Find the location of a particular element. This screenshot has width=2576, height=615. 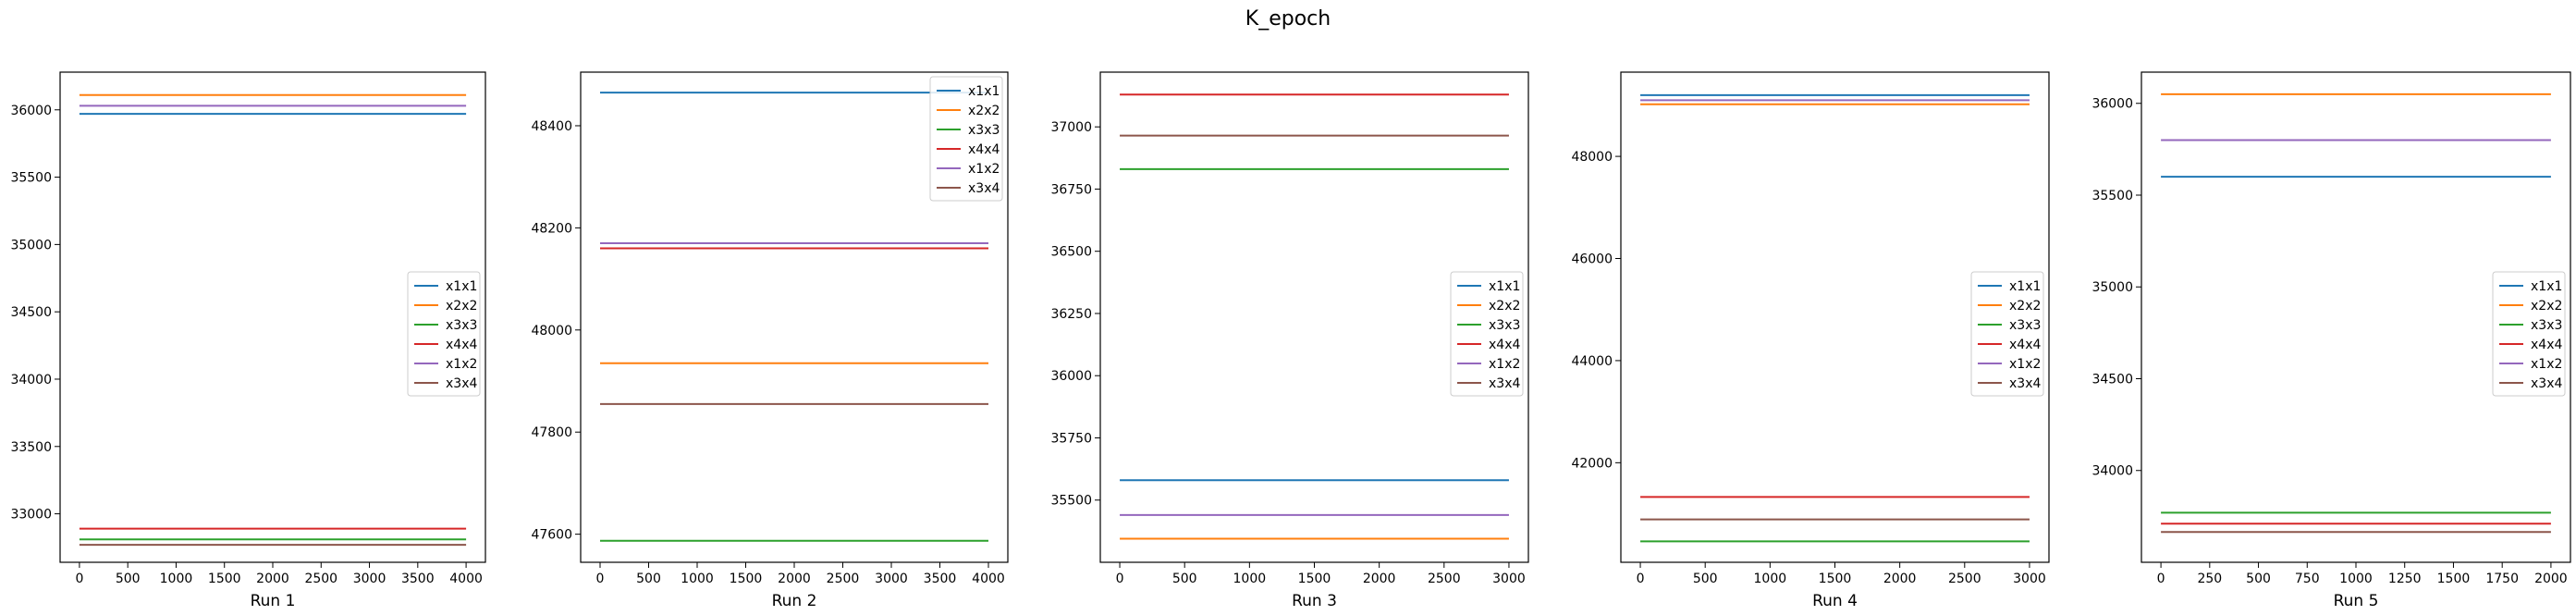

legend-run3: x1x1 x2x2 x3x3 x4x4 x1x2 x3x4 is located at coordinates (1487, 334).